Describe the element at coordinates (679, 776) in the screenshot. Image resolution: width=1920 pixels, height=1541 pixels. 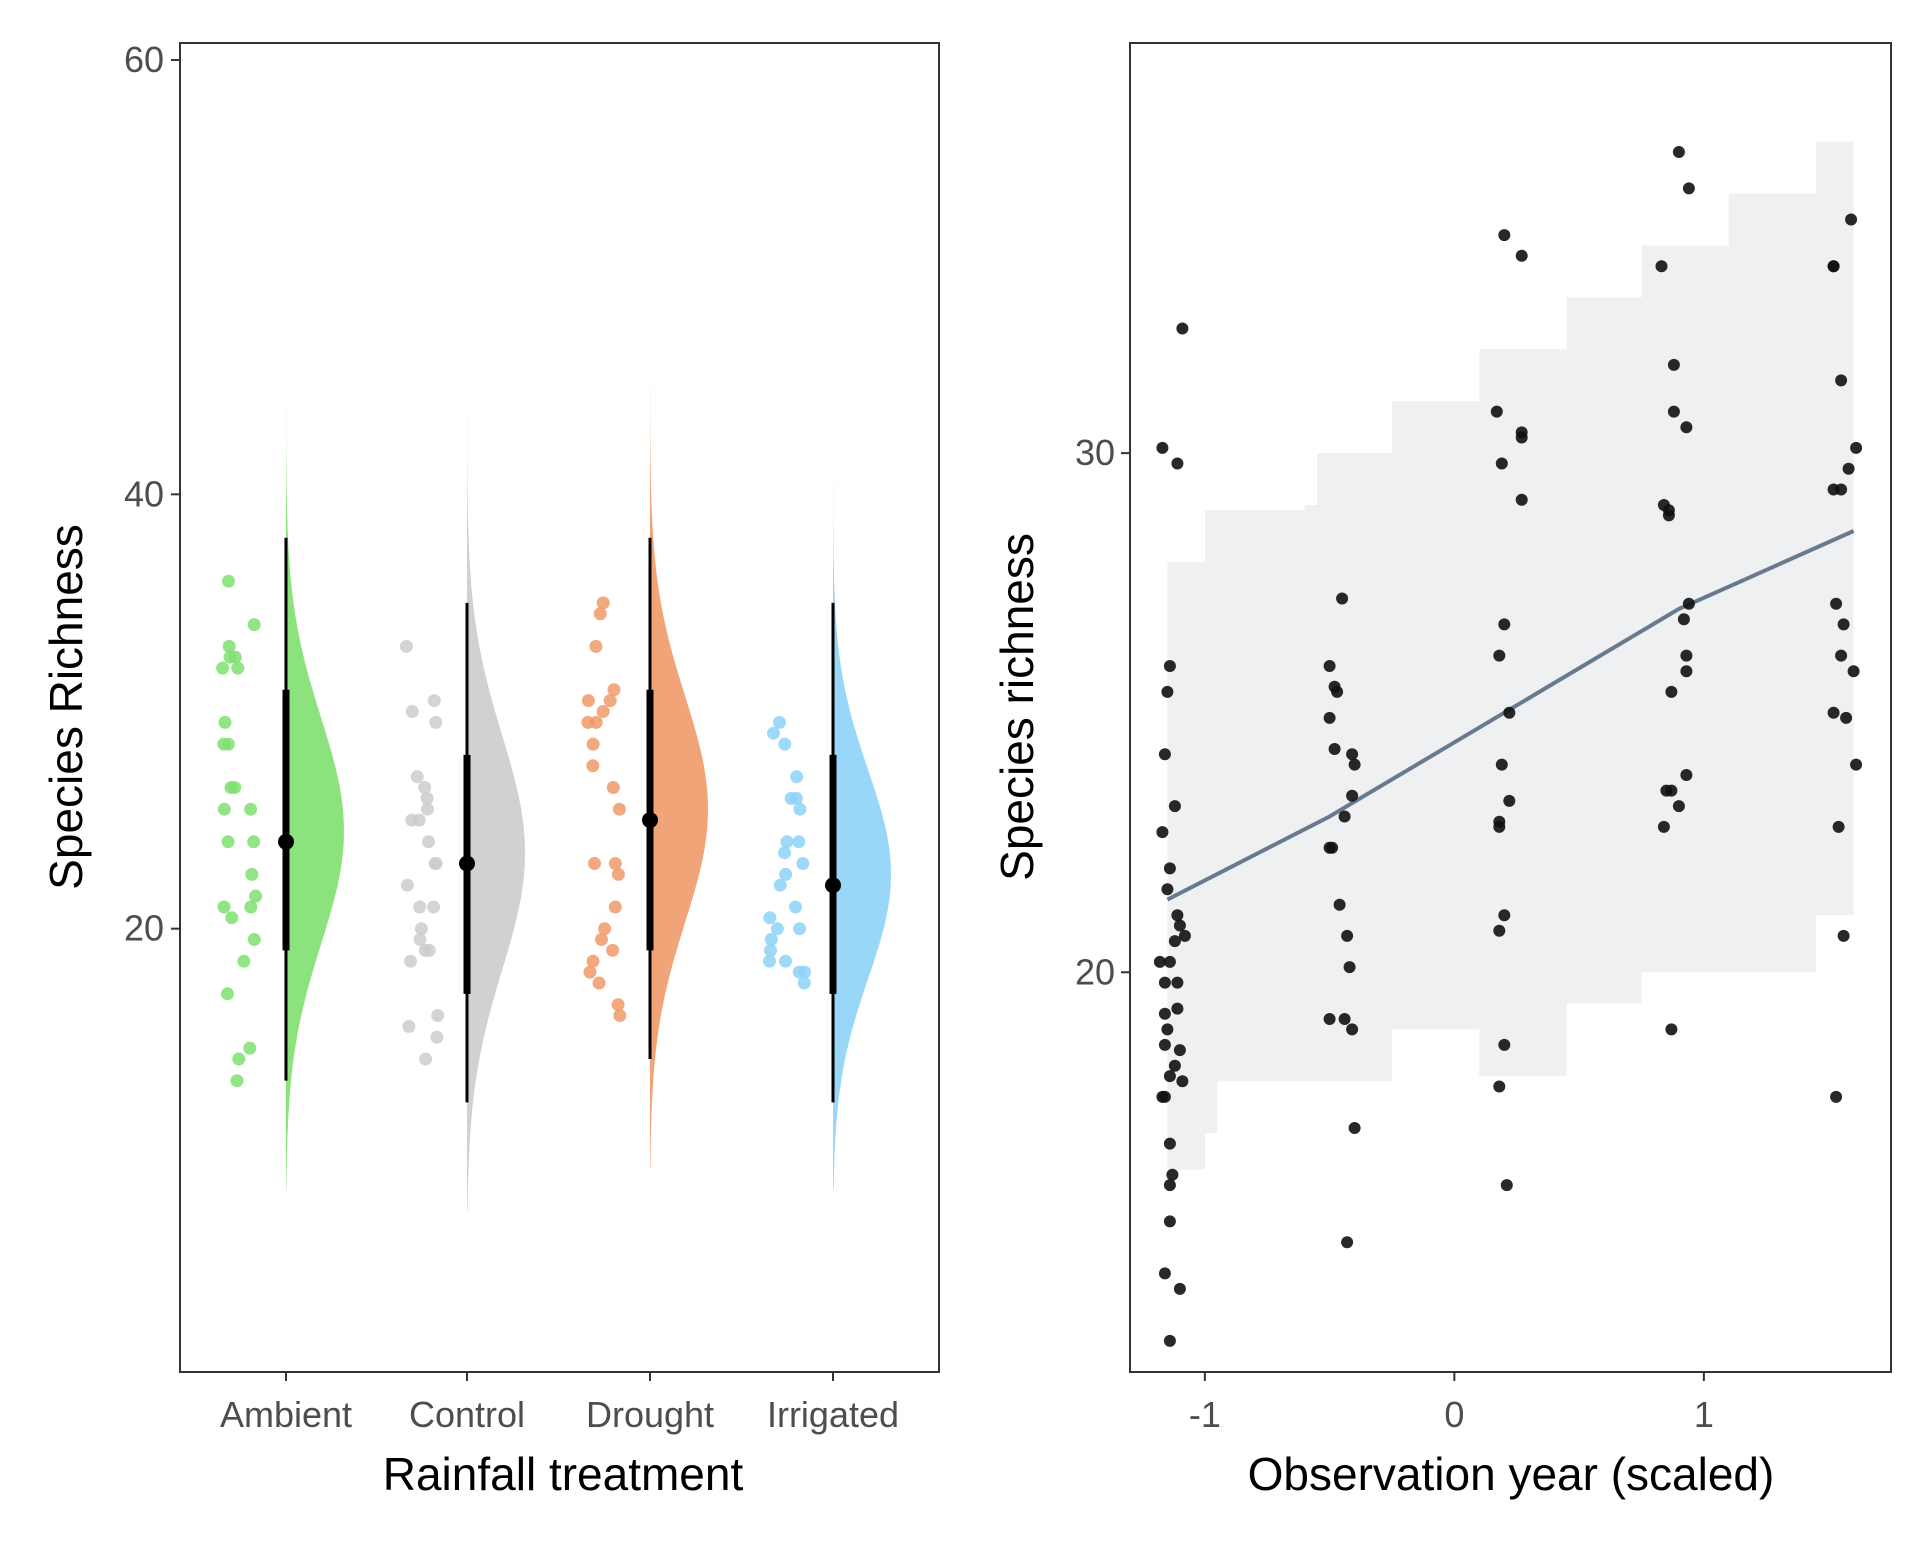
I see `density-cloud-drought` at that location.